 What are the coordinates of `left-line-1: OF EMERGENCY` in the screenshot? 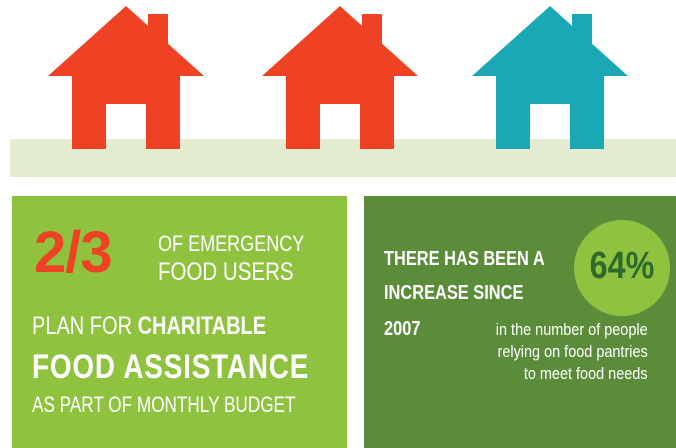 It's located at (231, 243).